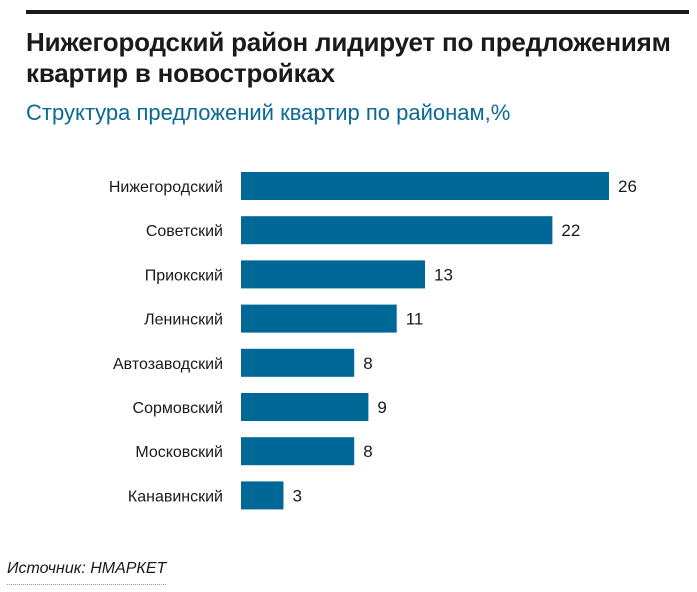  I want to click on category-label: Ленинский, so click(183, 320).